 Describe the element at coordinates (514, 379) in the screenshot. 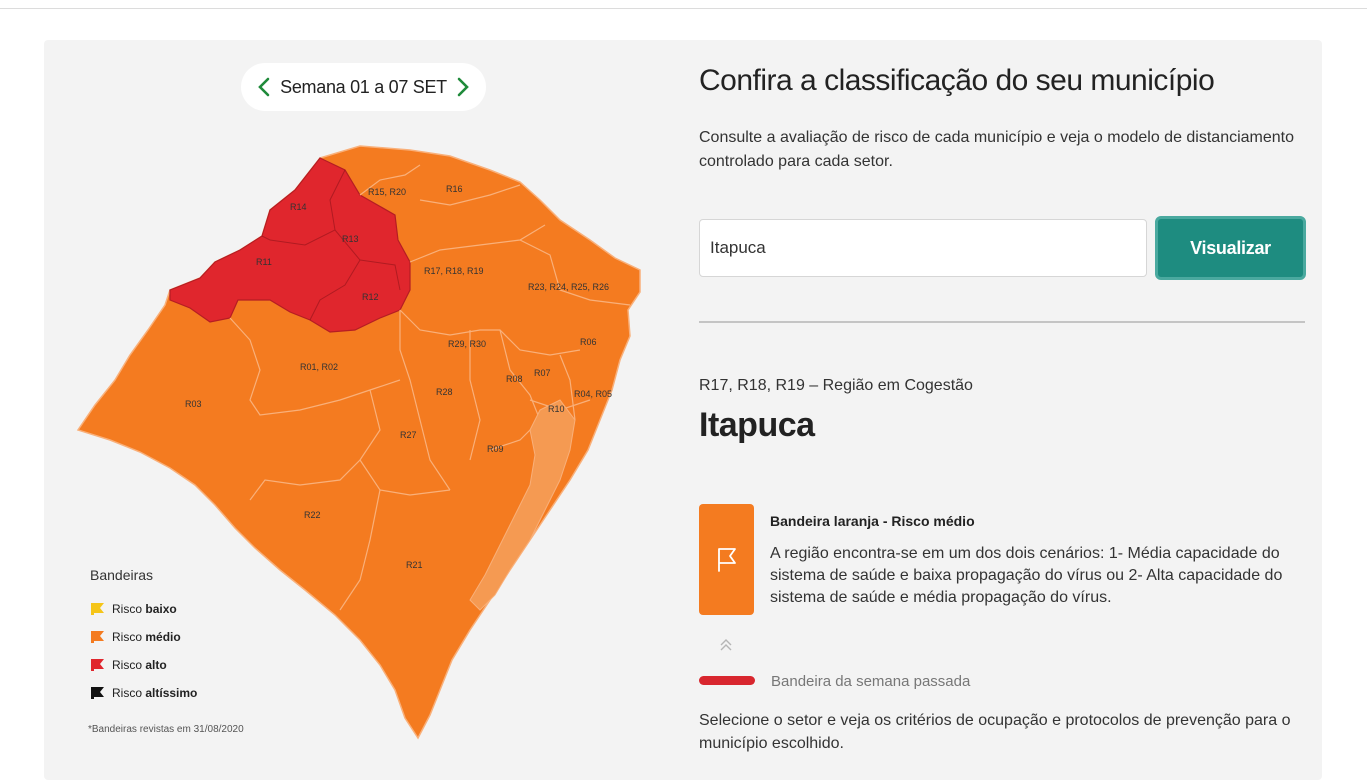

I see `map-label: R08` at that location.